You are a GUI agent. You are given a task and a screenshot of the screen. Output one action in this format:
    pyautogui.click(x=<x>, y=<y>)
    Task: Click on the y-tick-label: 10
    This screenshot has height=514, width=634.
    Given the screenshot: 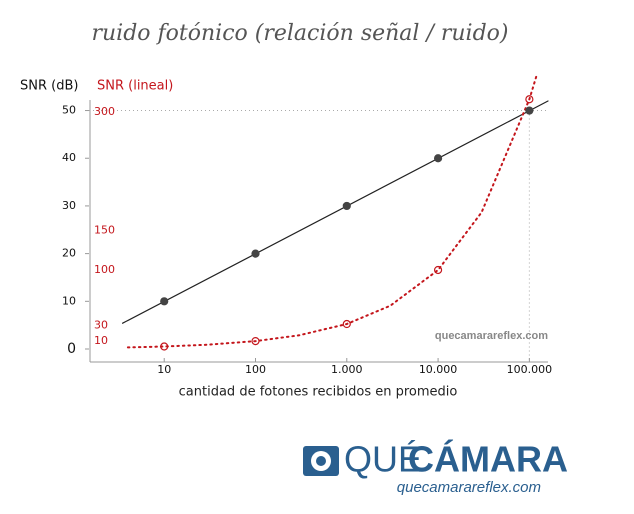 What is the action you would take?
    pyautogui.click(x=69, y=300)
    